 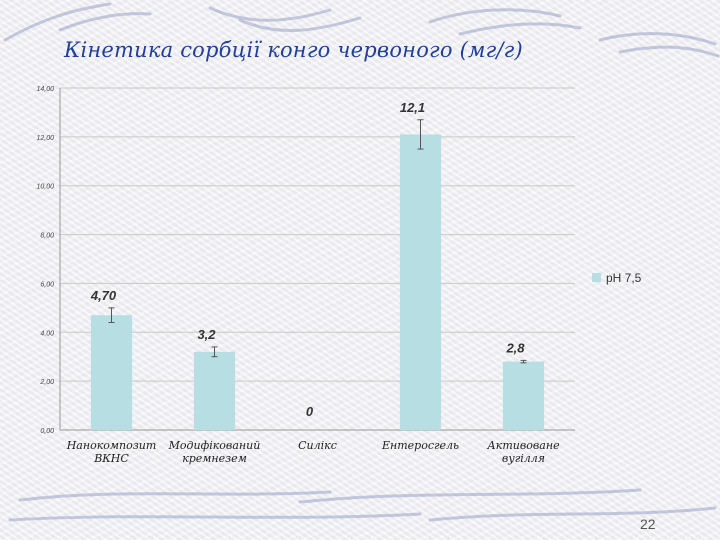 I want to click on y-tick-label: 2,00, so click(x=46, y=382).